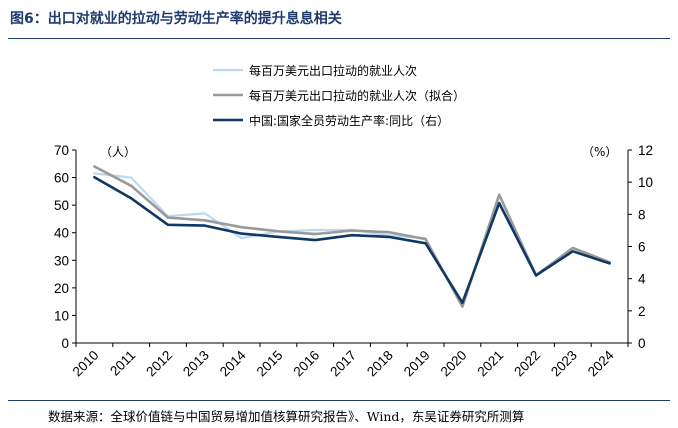 This screenshot has width=678, height=428. I want to click on y-right-tick-label: 10, so click(645, 182).